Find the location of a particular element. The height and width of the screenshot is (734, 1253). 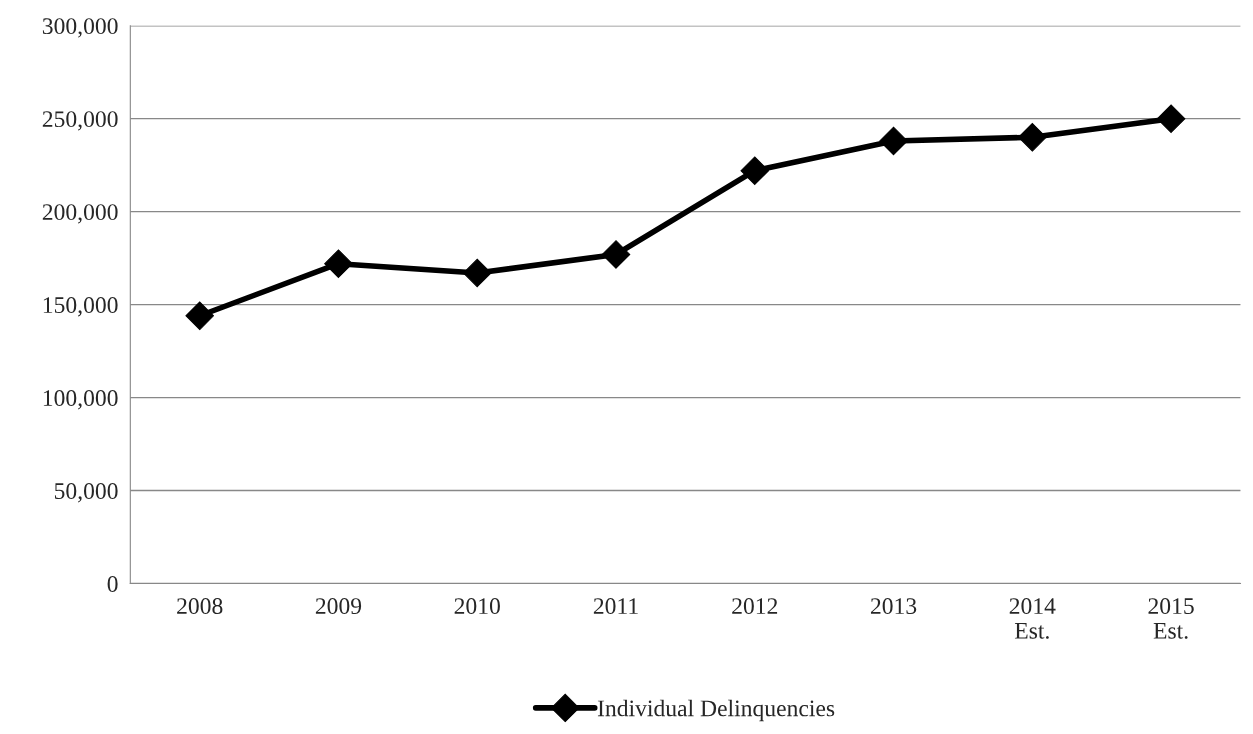

y-tick-label: 300,000 is located at coordinates (80, 28).